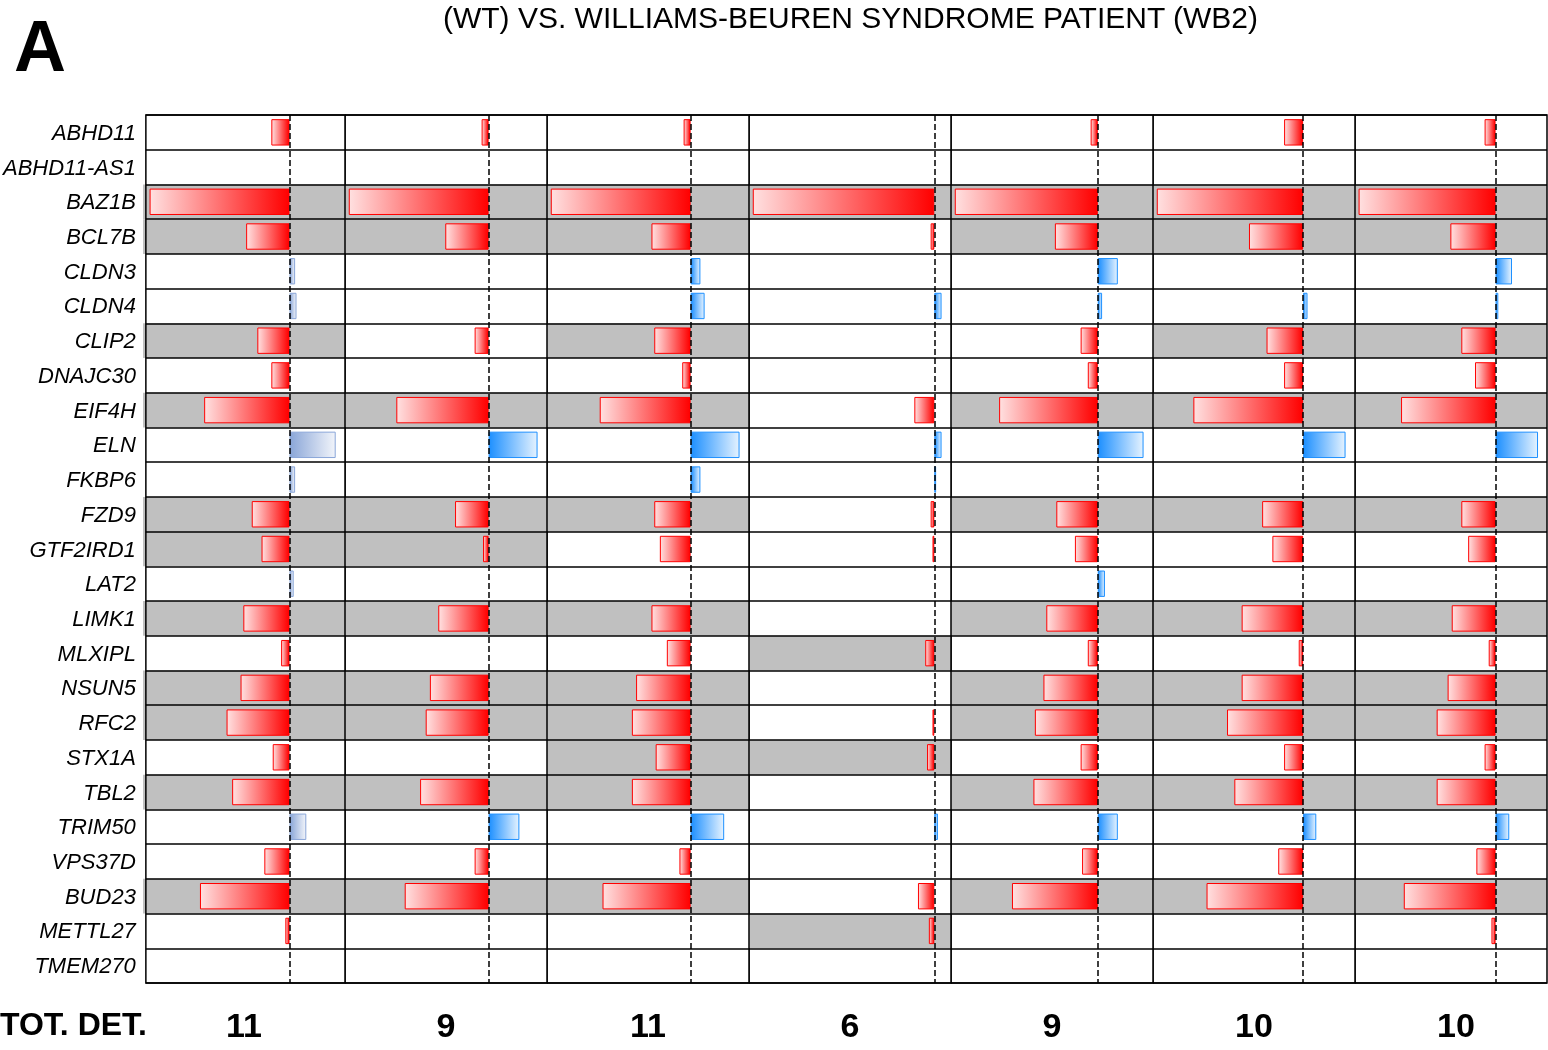 This screenshot has width=1548, height=1050. I want to click on y-tick-label: TBL2, so click(109, 792).